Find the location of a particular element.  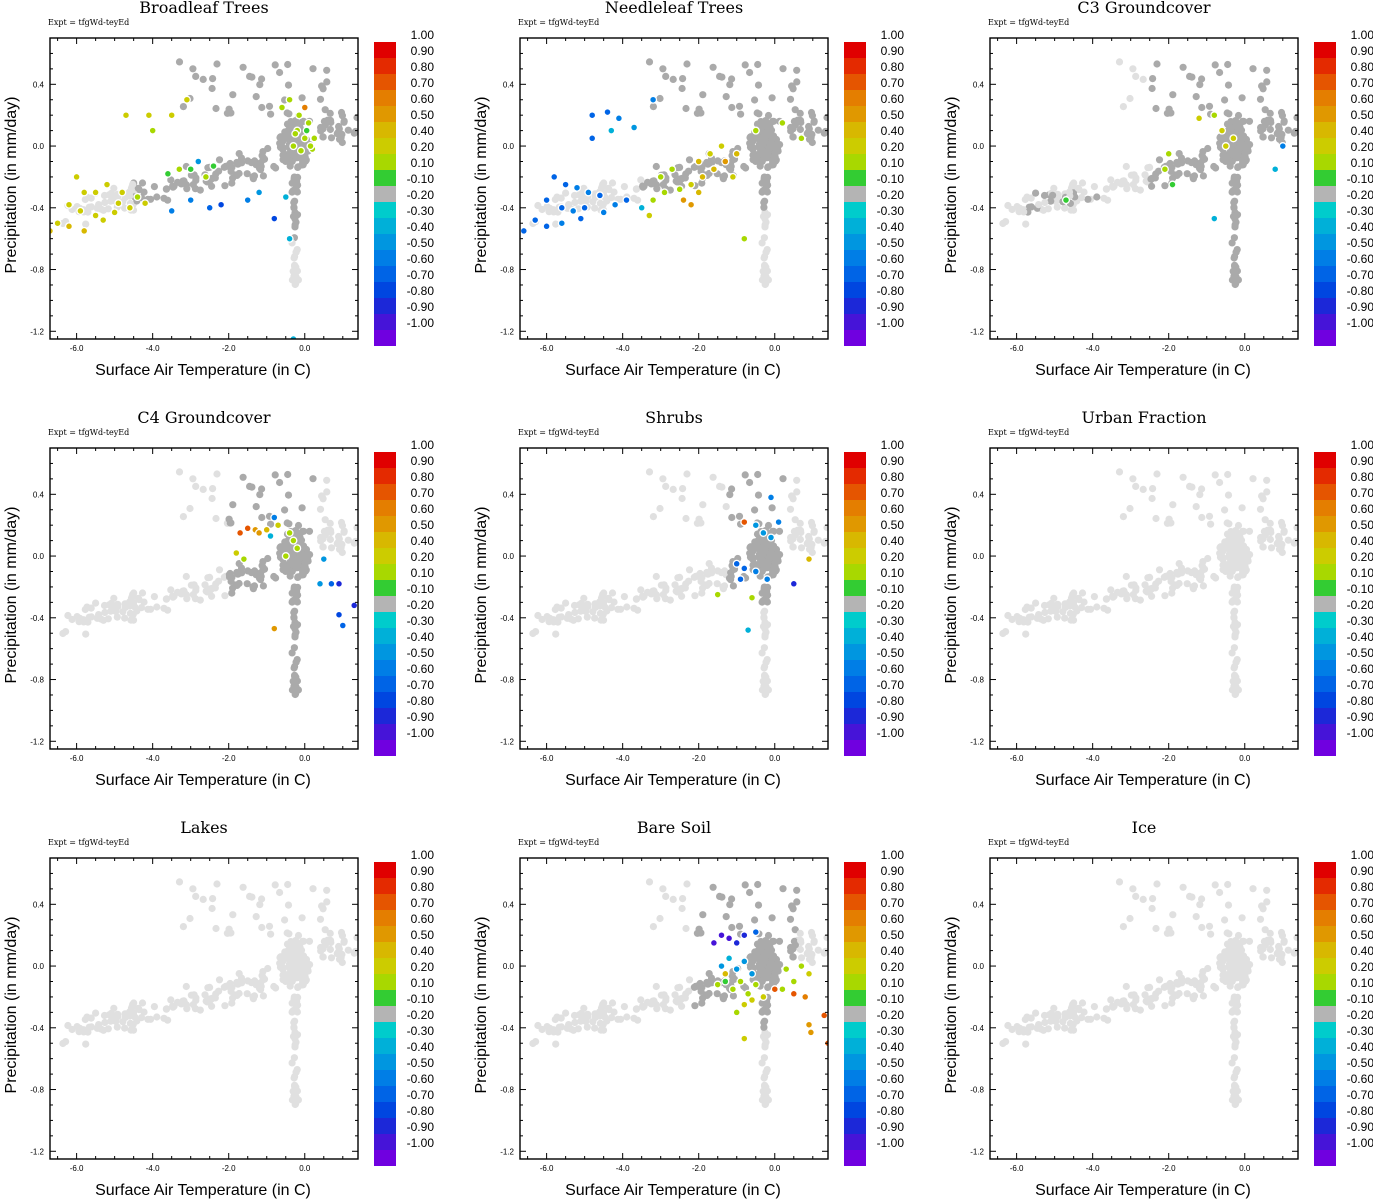

colorbar-label: 1.00 is located at coordinates (423, 855).